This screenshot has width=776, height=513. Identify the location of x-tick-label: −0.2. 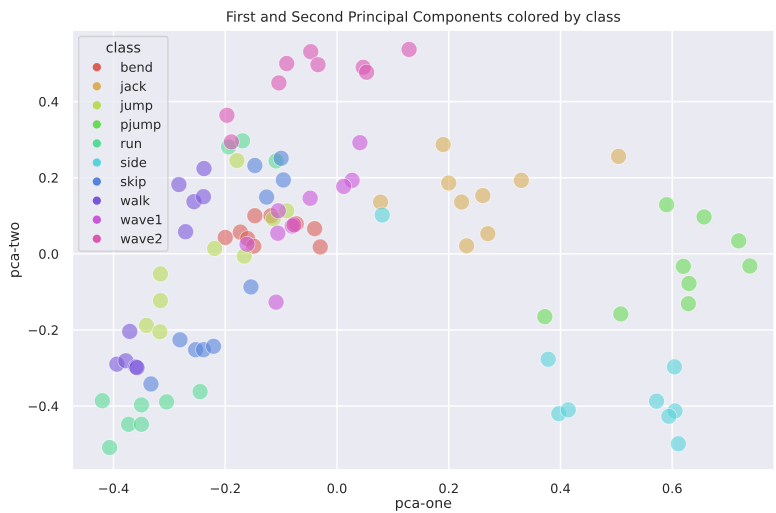
(225, 488).